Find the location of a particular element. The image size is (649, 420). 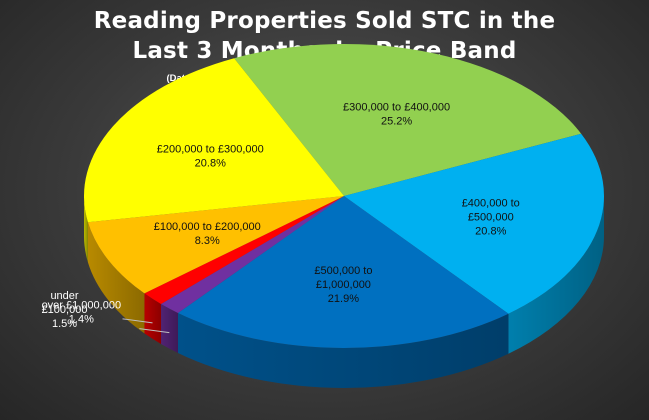

slice-label-3: over £1,000,000 1.4% is located at coordinates (82, 313).